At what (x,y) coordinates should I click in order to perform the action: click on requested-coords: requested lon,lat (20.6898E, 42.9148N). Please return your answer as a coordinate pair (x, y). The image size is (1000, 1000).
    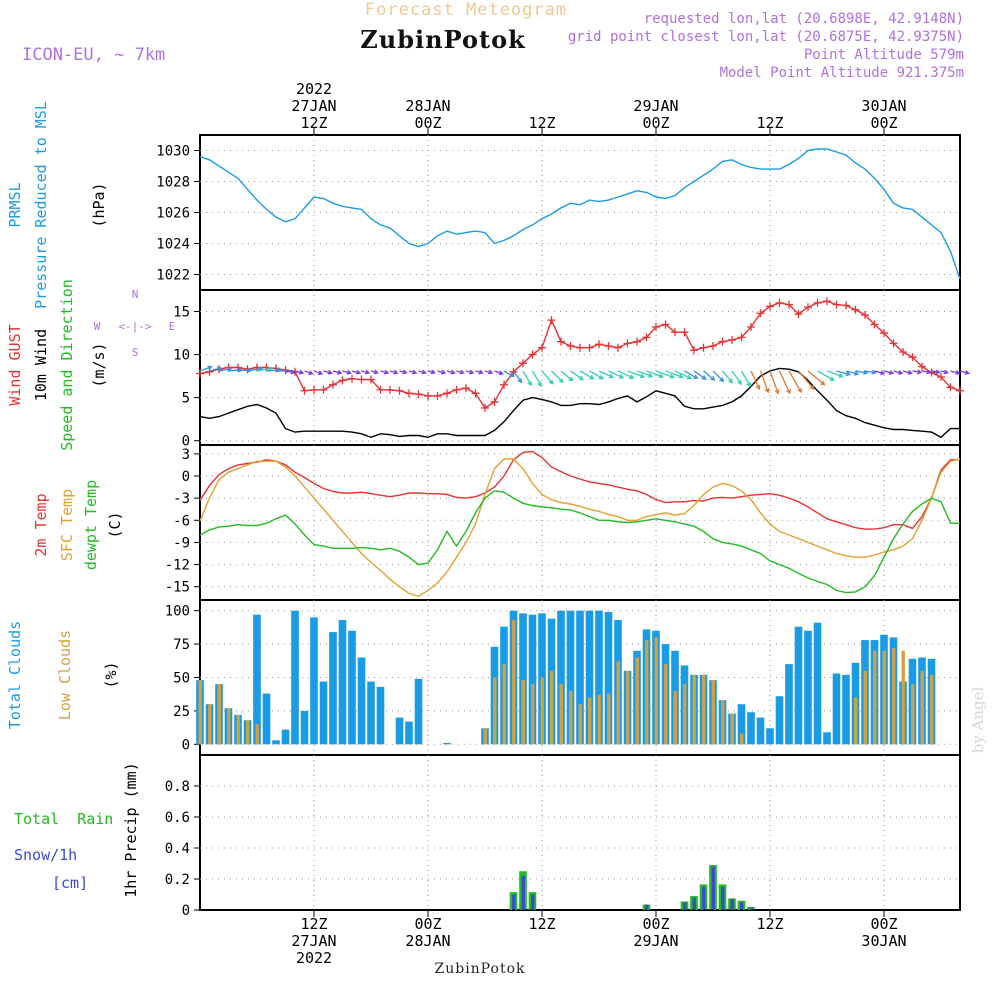
    Looking at the image, I should click on (804, 19).